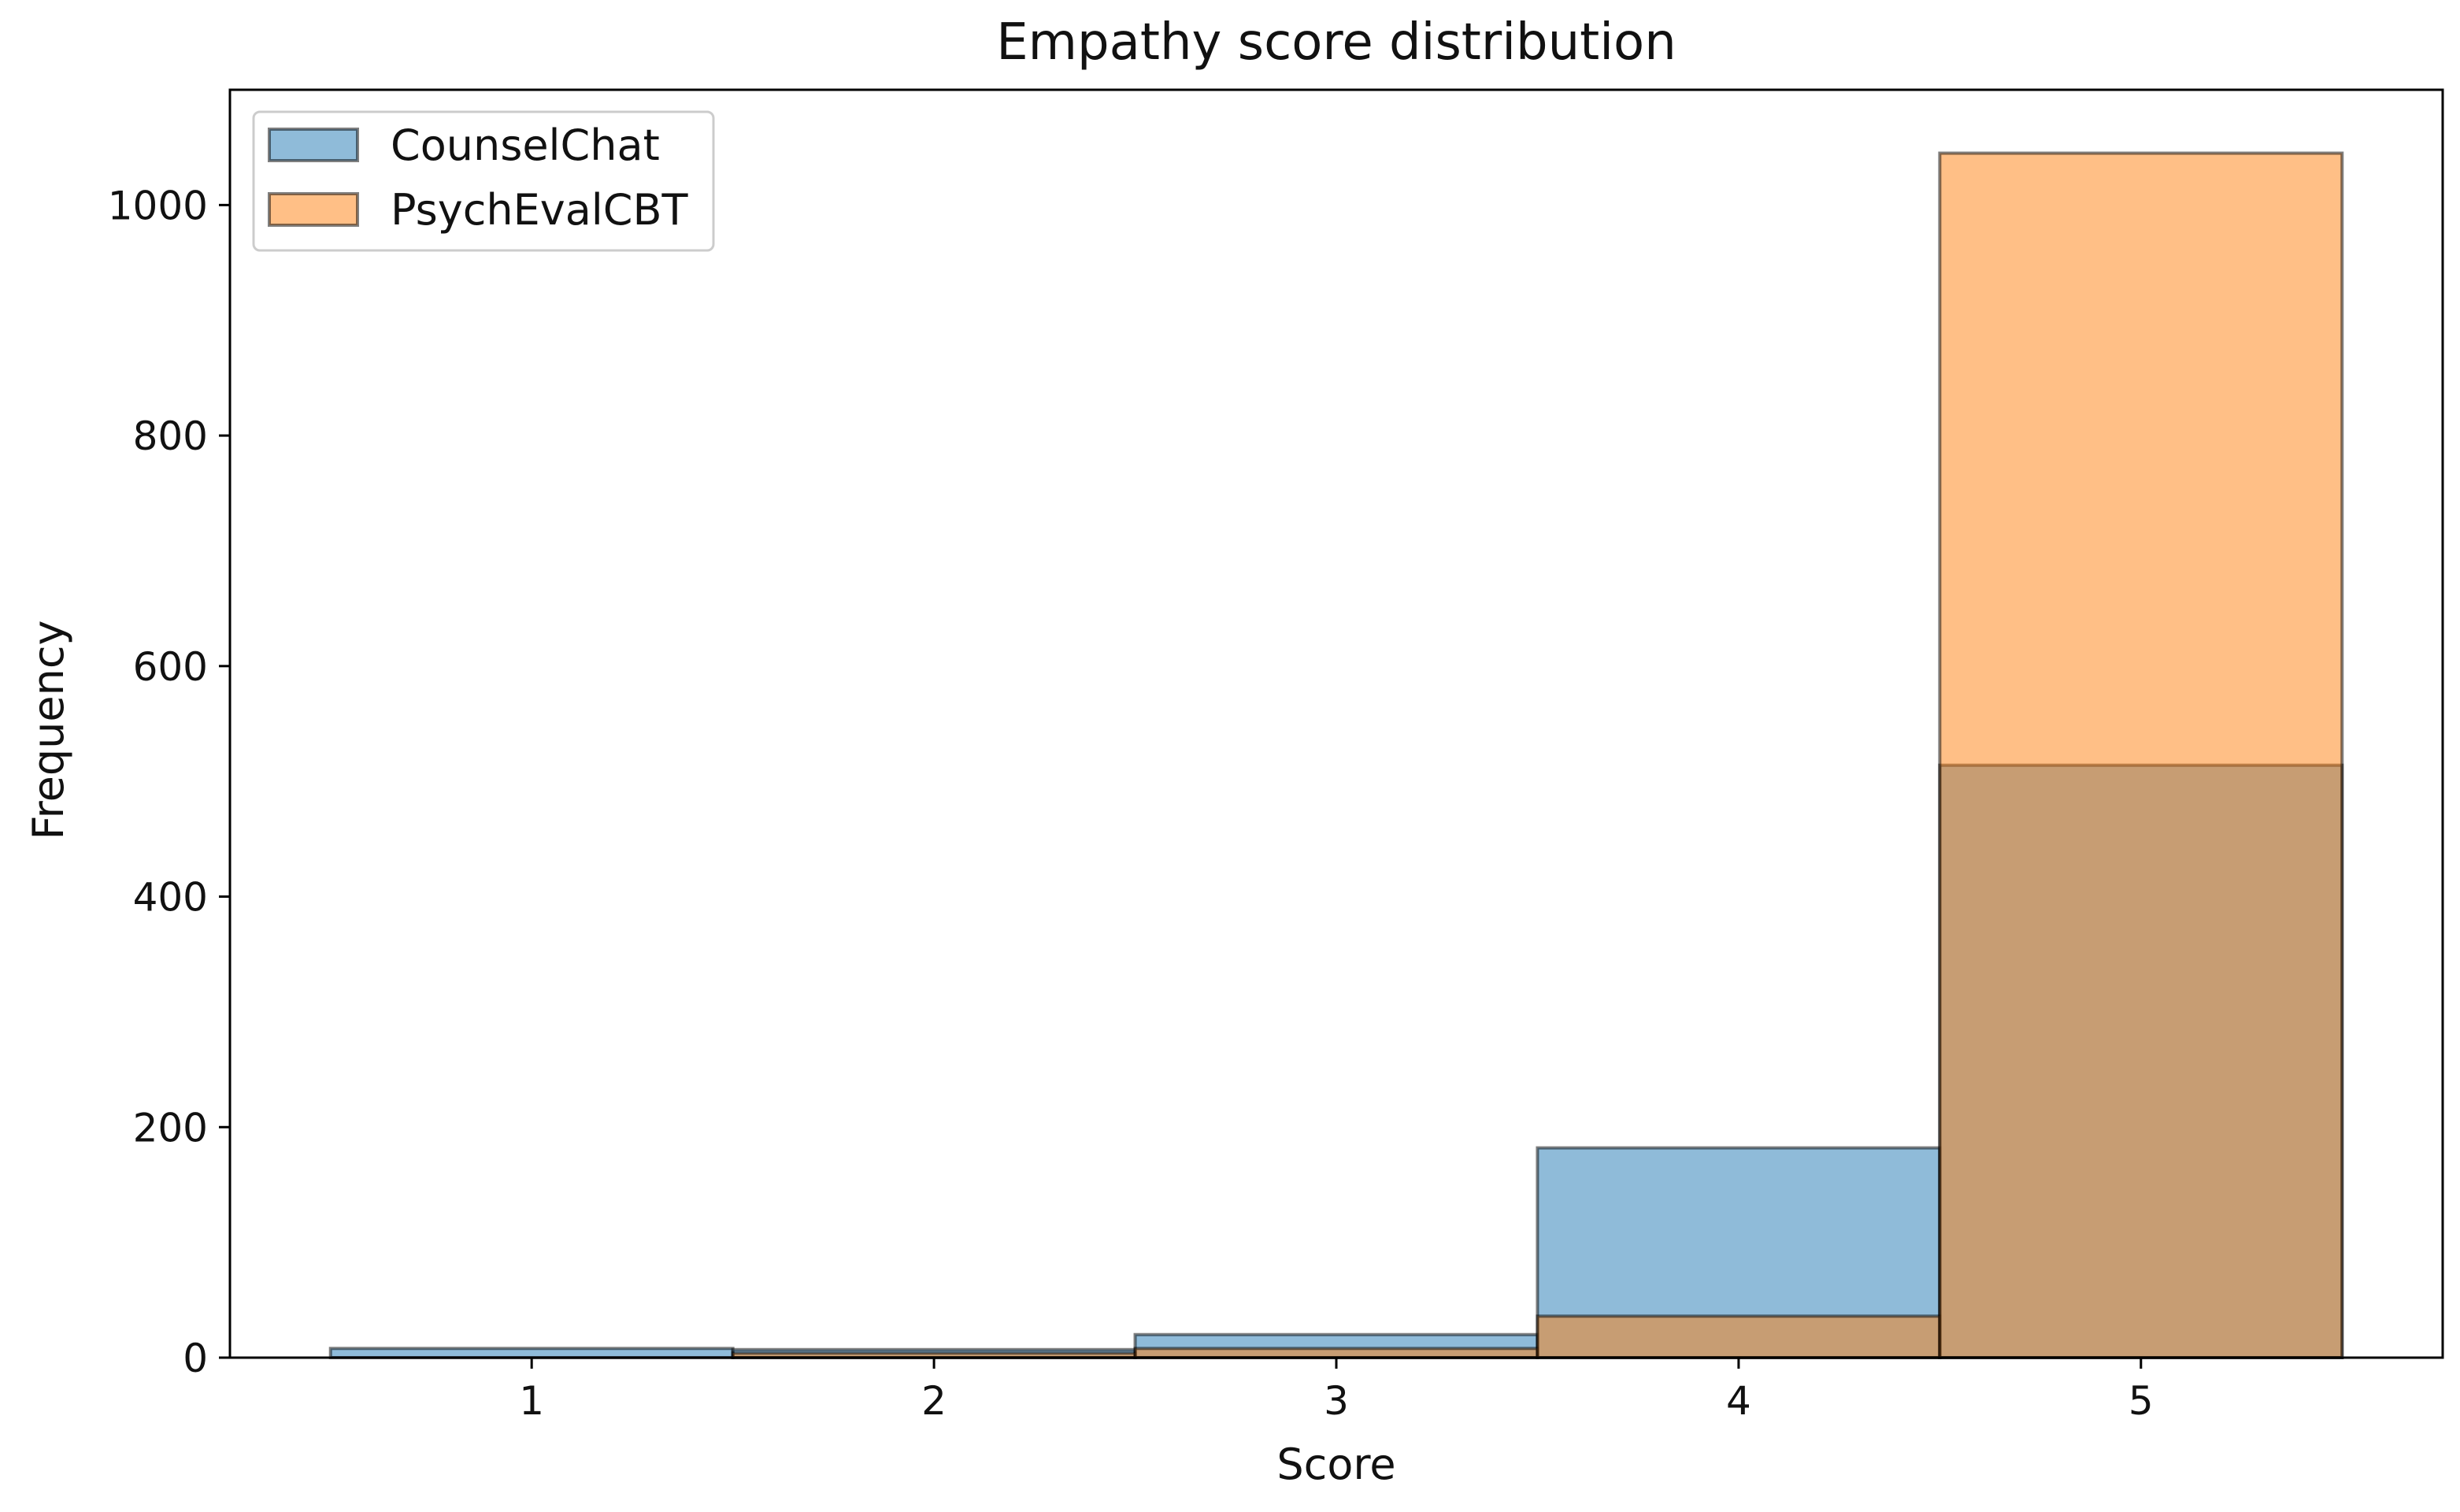 Image resolution: width=2460 pixels, height=1512 pixels. I want to click on legend-swatch-counselchat, so click(313, 145).